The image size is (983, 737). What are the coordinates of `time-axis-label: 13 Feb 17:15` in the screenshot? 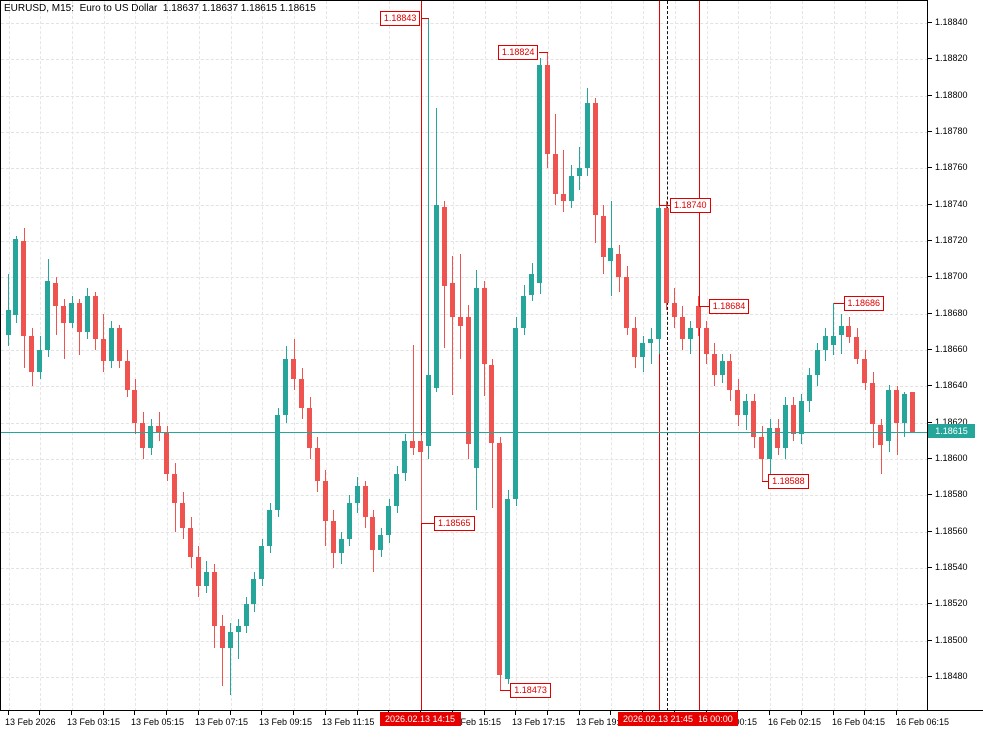 It's located at (539, 722).